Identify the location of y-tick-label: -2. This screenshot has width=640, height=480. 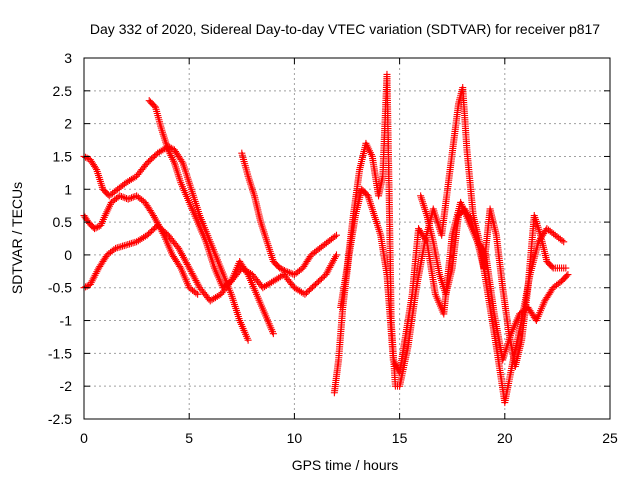
(66, 386).